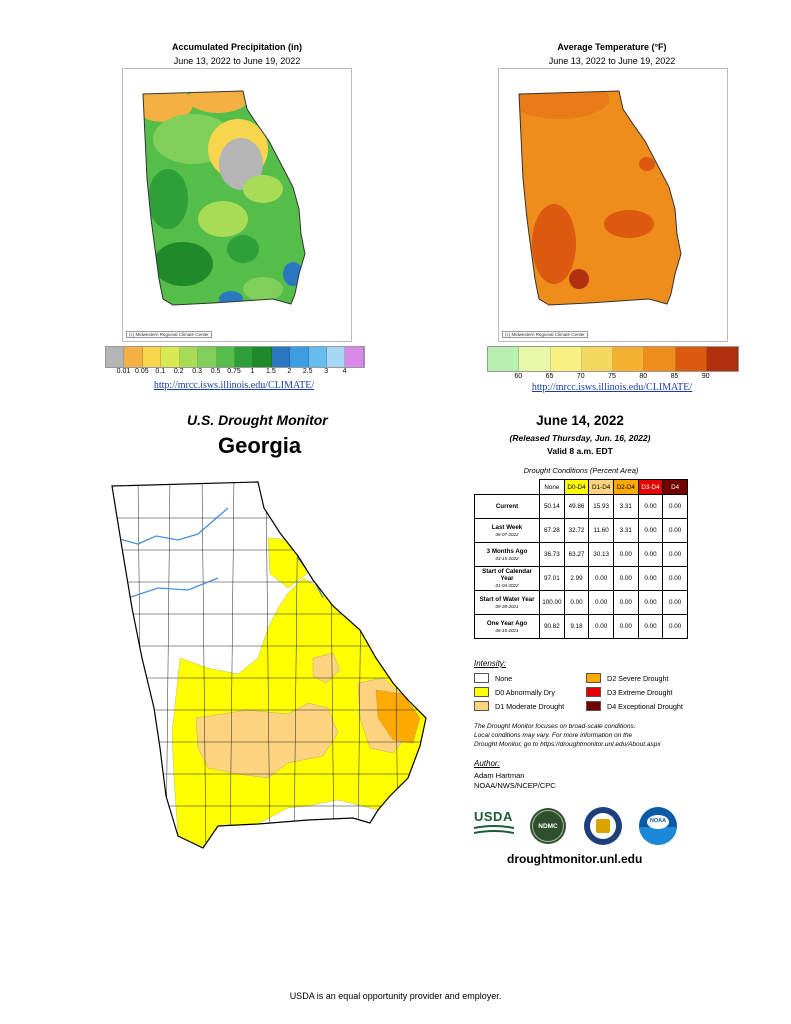 This screenshot has height=1024, width=791. What do you see at coordinates (234, 385) in the screenshot?
I see `precip-link: http://mrcc.isws.illinois.edu/CLIMATE/` at bounding box center [234, 385].